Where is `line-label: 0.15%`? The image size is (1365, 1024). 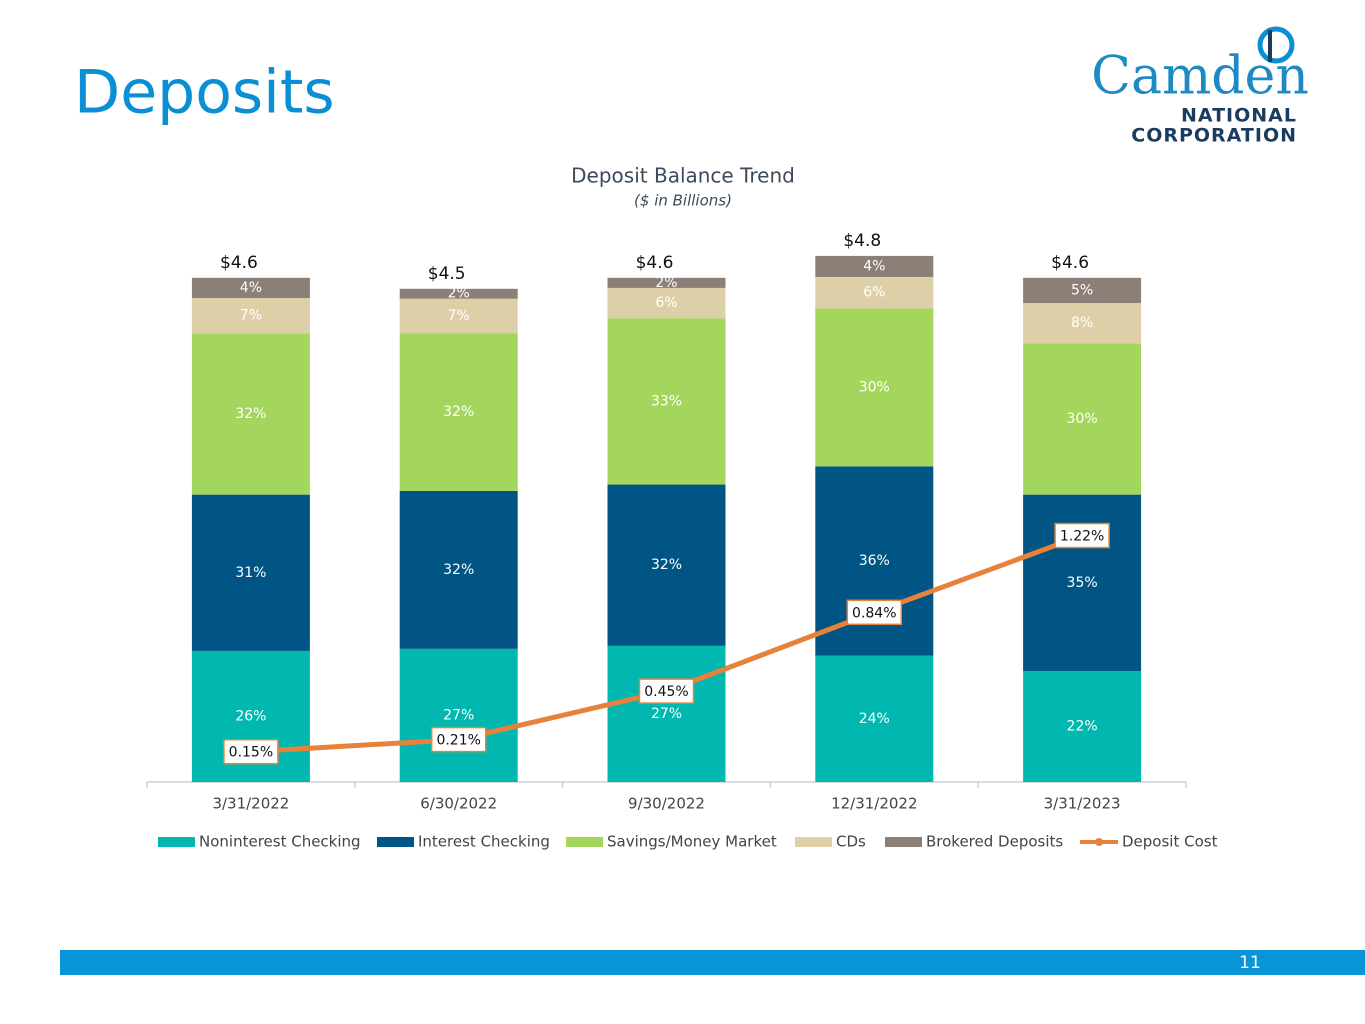
line-label: 0.15% is located at coordinates (251, 753).